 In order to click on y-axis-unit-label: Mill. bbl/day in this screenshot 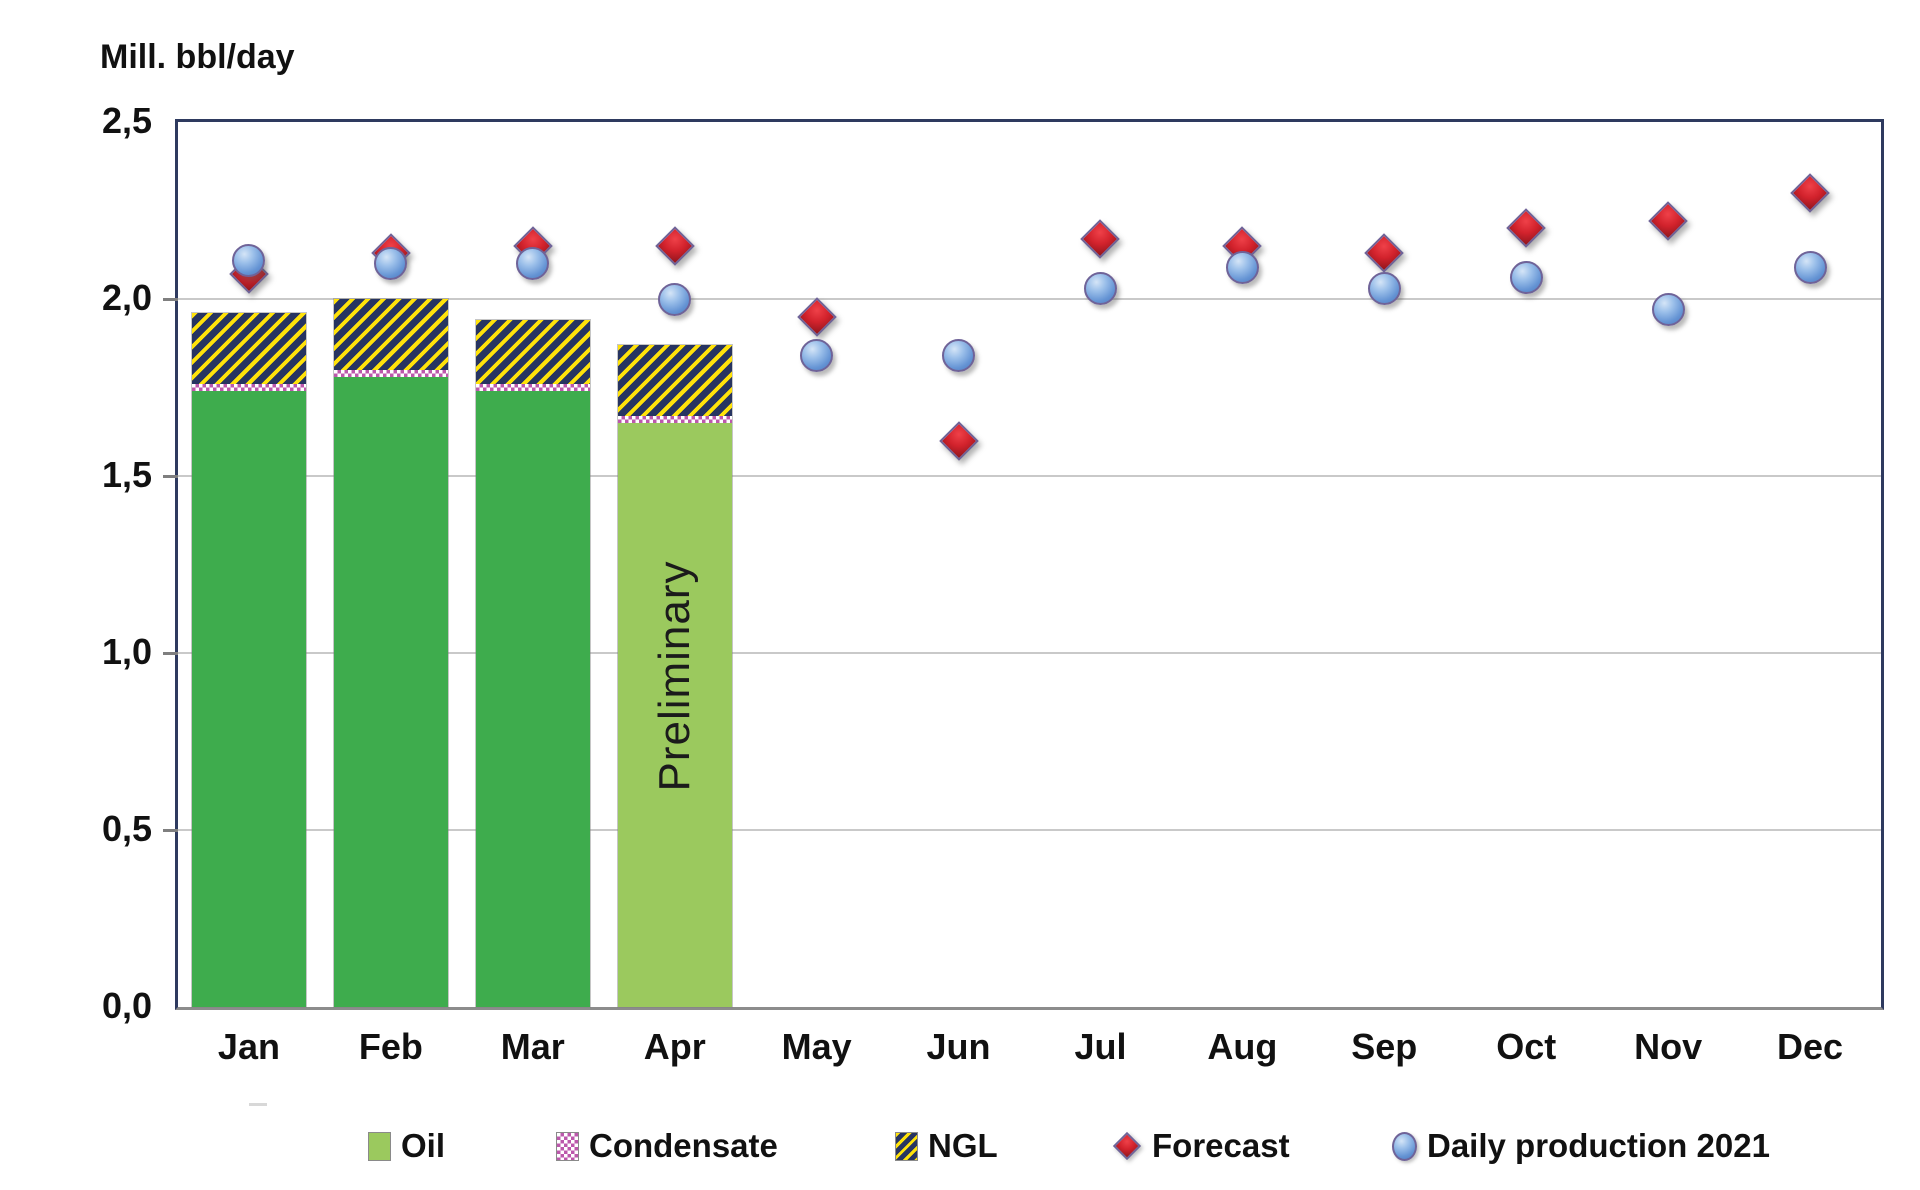, I will do `click(197, 57)`.